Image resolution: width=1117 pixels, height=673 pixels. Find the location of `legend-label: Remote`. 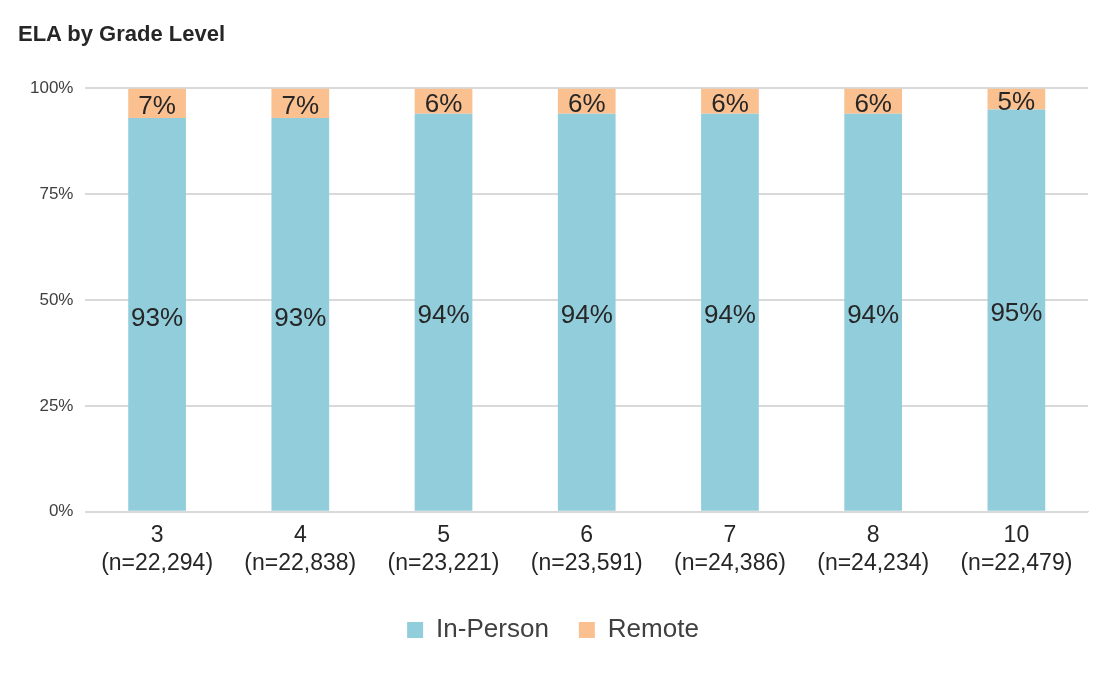

legend-label: Remote is located at coordinates (653, 628).